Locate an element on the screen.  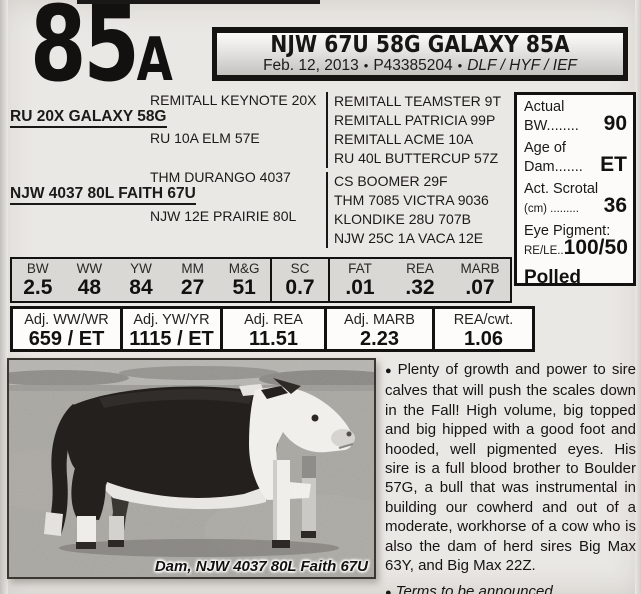
cow-belly is located at coordinates (186, 496).